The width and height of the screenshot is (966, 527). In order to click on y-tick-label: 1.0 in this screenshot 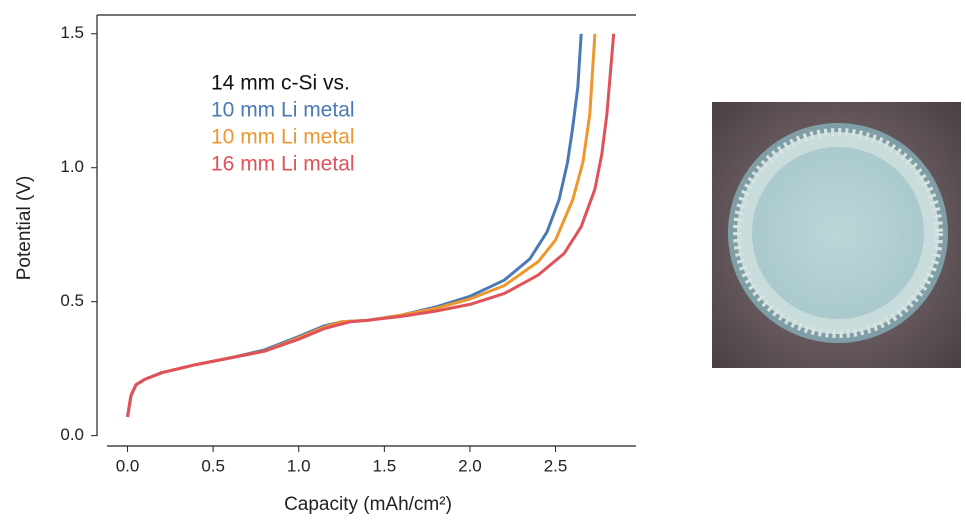, I will do `click(72, 166)`.